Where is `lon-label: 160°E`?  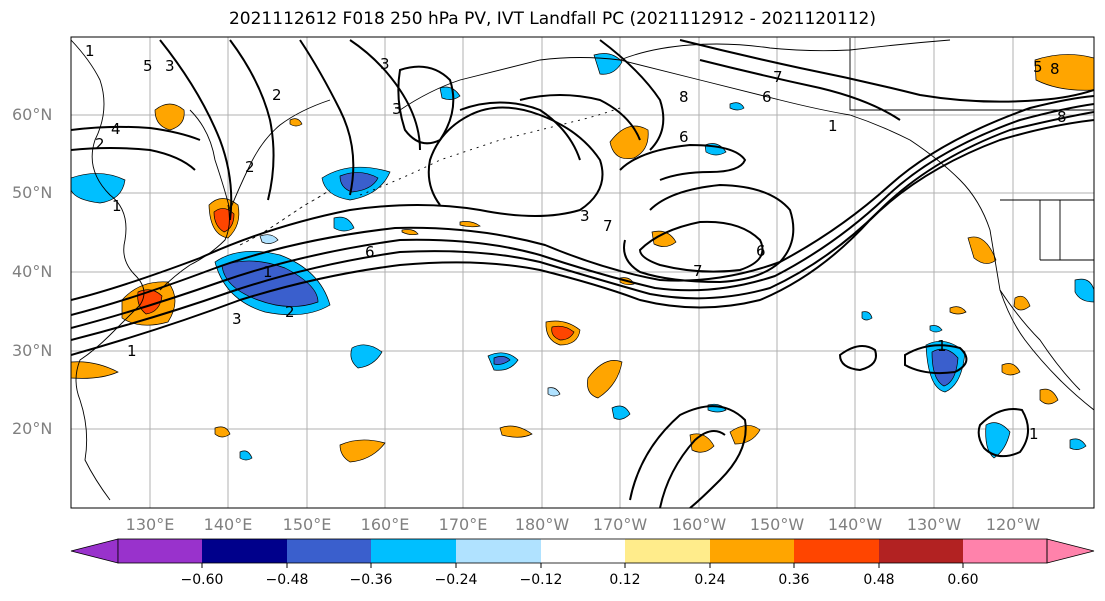 lon-label: 160°E is located at coordinates (385, 524).